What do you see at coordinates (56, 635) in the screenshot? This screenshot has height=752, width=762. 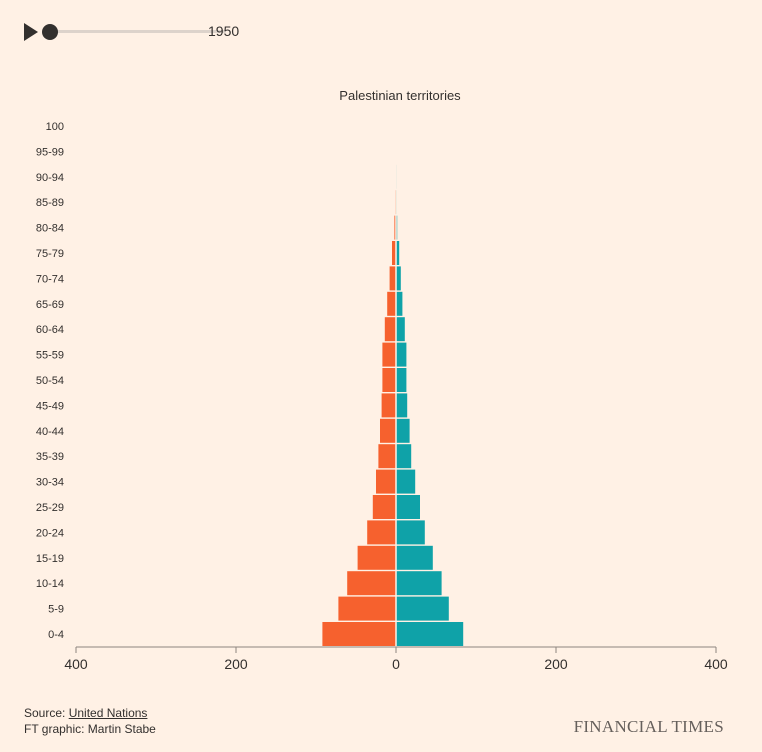 I see `y-tick-label: 0-4` at bounding box center [56, 635].